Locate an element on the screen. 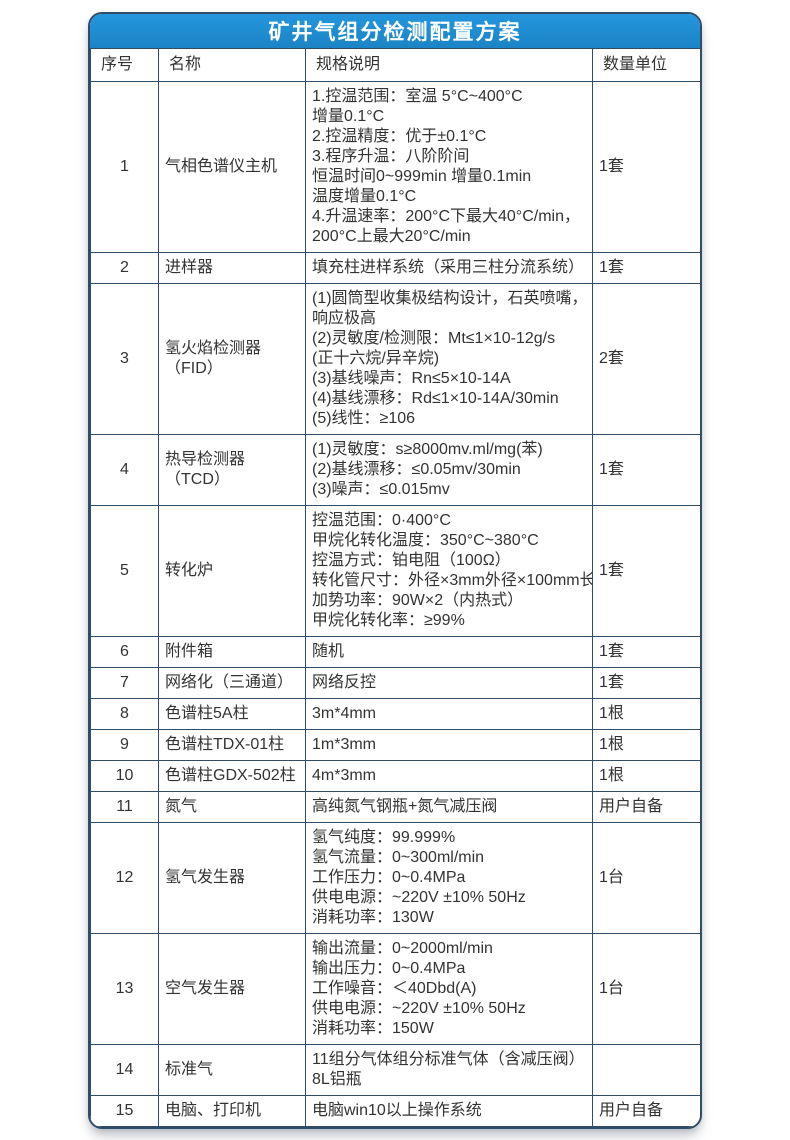  header-spec: 规格说明 is located at coordinates (449, 65).